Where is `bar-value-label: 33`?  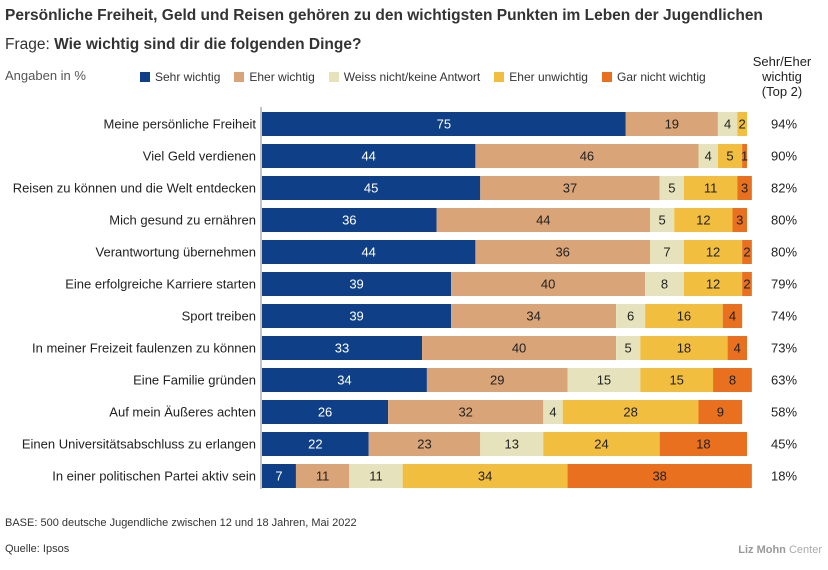 bar-value-label: 33 is located at coordinates (342, 348).